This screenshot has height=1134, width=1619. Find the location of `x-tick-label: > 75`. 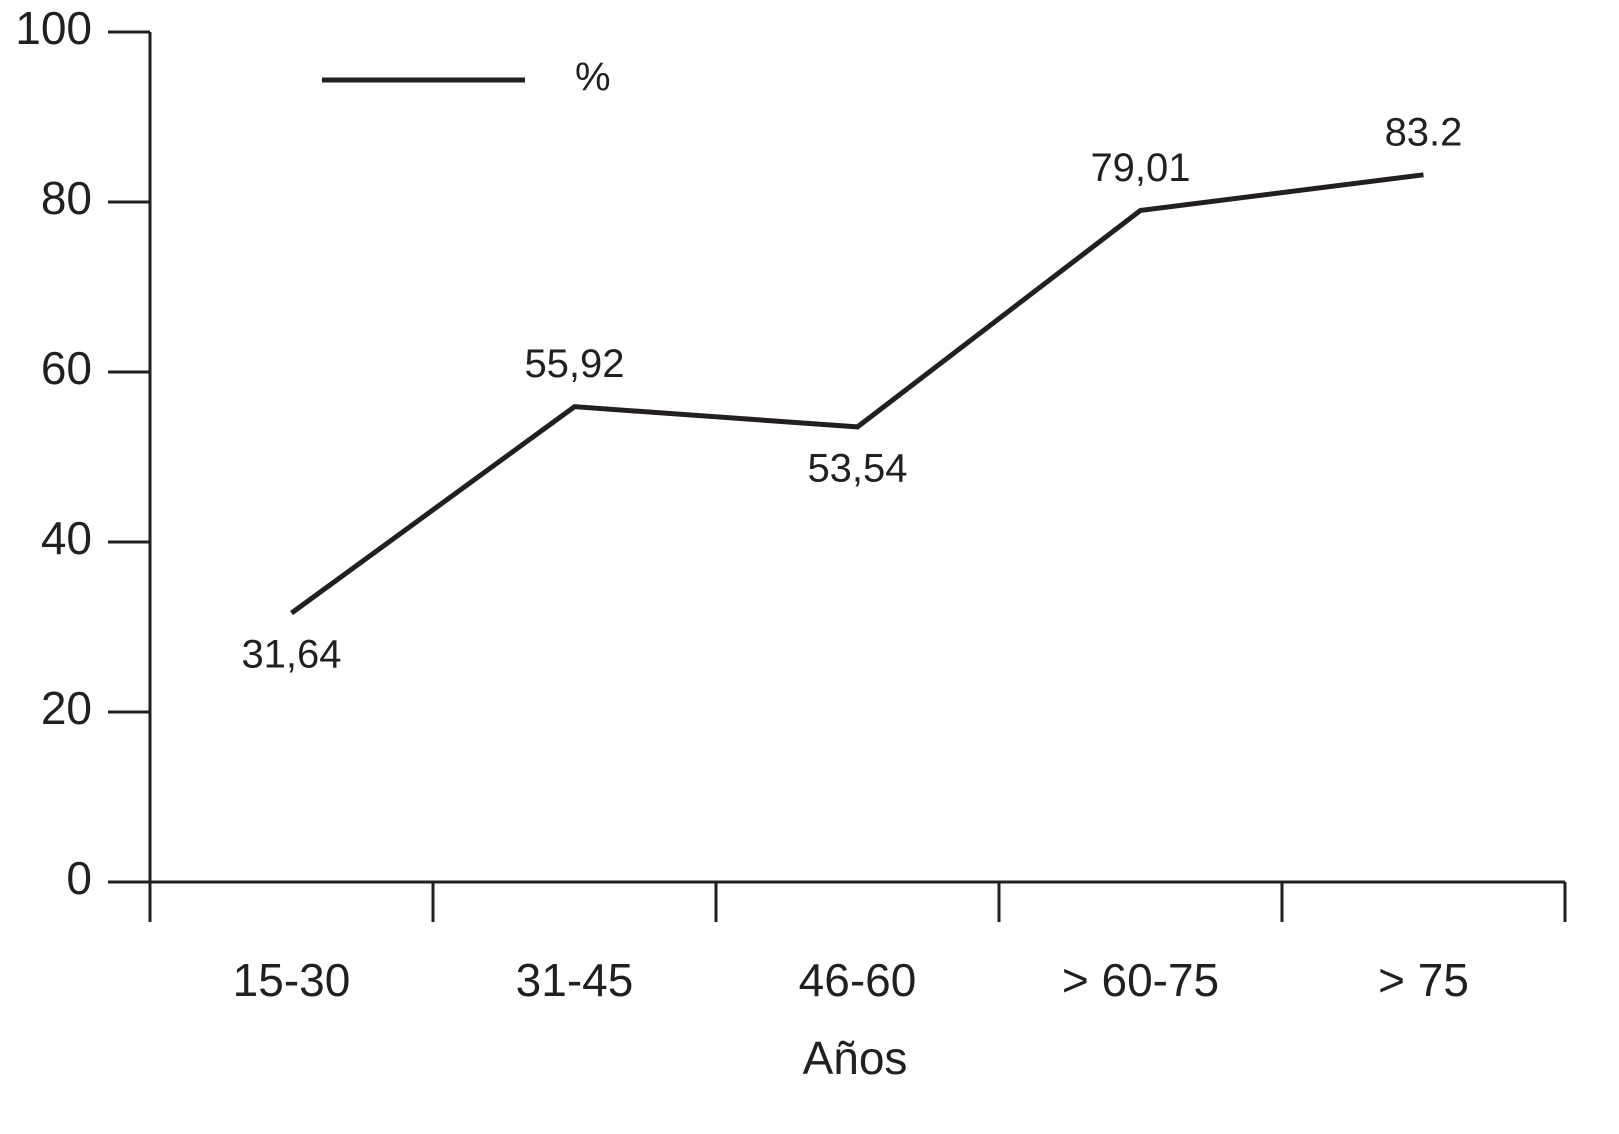

x-tick-label: > 75 is located at coordinates (1423, 980).